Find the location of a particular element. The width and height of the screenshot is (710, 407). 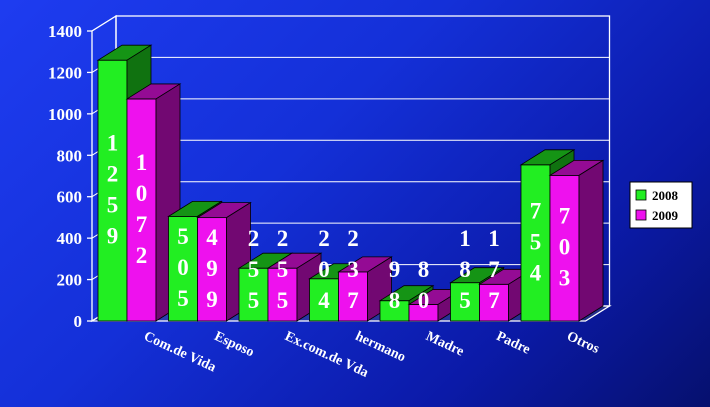

y-tick-label: 800 is located at coordinates (70, 155).